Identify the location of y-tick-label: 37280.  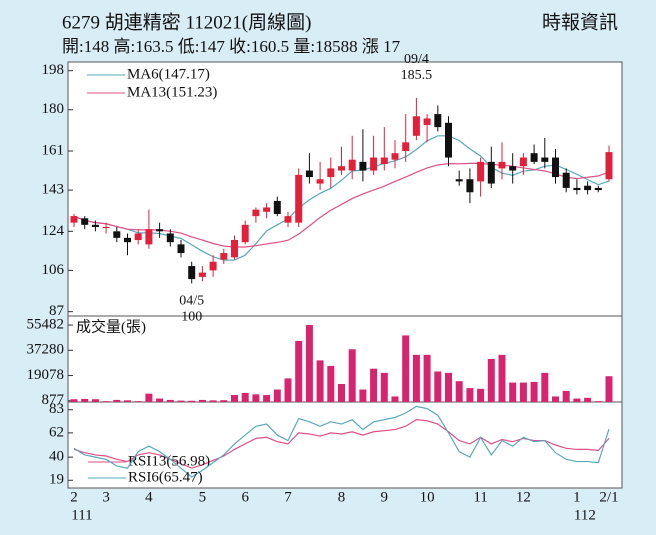
(46, 350).